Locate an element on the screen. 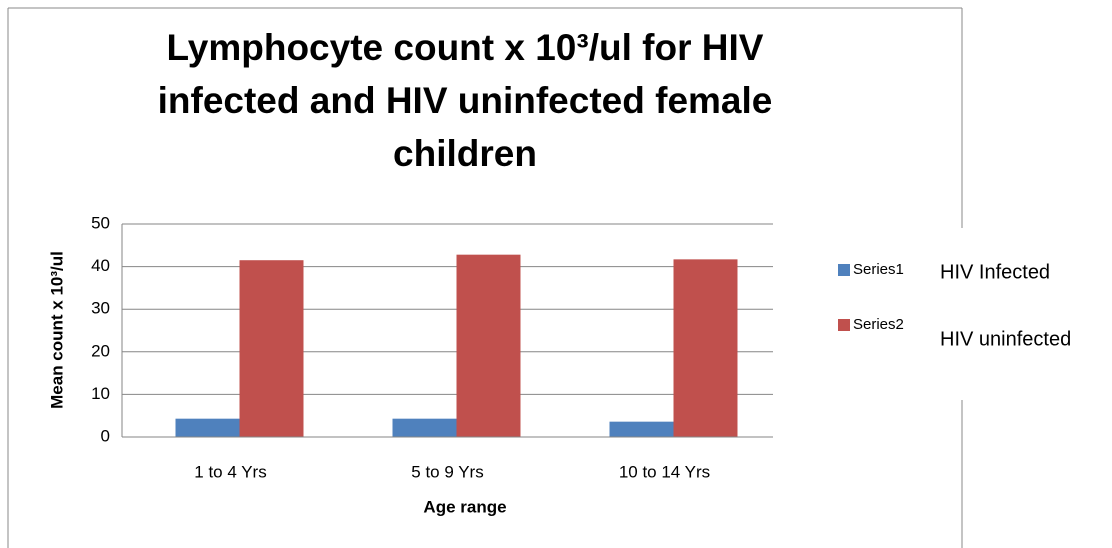 Image resolution: width=1112 pixels, height=548 pixels. y-tick-label: 0 is located at coordinates (105, 435).